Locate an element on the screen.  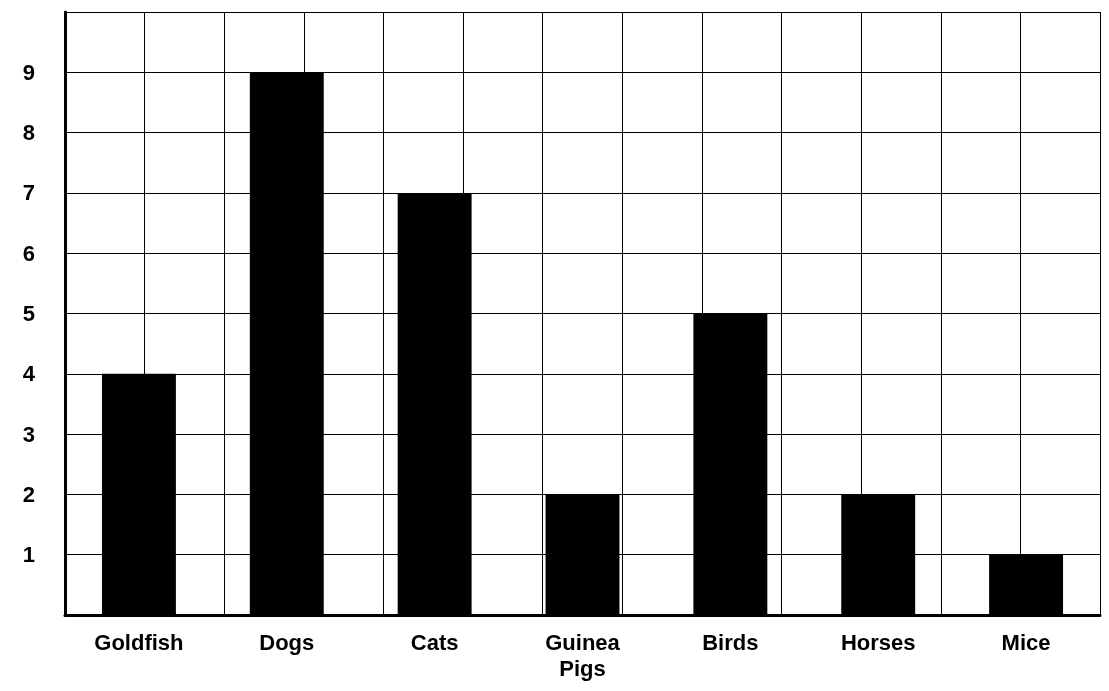
y-tick-label: 3 is located at coordinates (28, 434).